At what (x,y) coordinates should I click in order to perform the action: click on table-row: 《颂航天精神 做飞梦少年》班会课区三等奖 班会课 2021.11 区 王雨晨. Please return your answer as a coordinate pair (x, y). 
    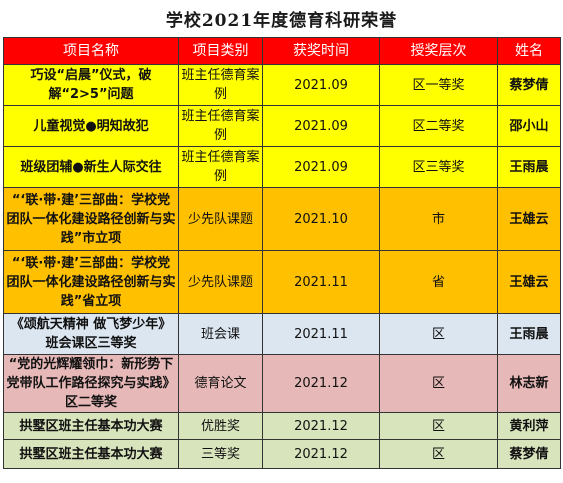
    Looking at the image, I should click on (282, 334).